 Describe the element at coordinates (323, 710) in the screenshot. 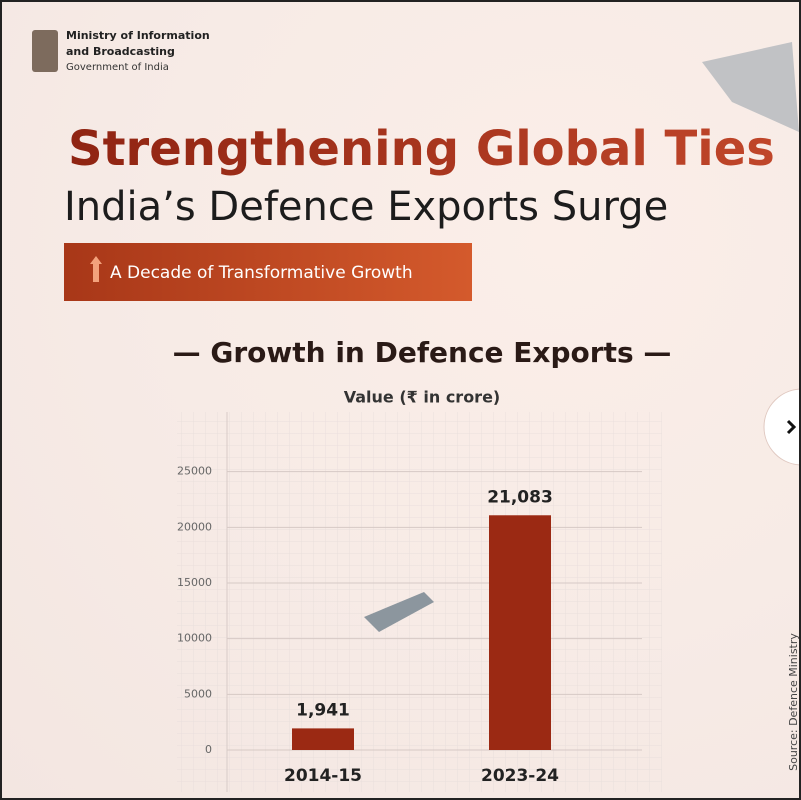

I see `value-label: 1,941` at that location.